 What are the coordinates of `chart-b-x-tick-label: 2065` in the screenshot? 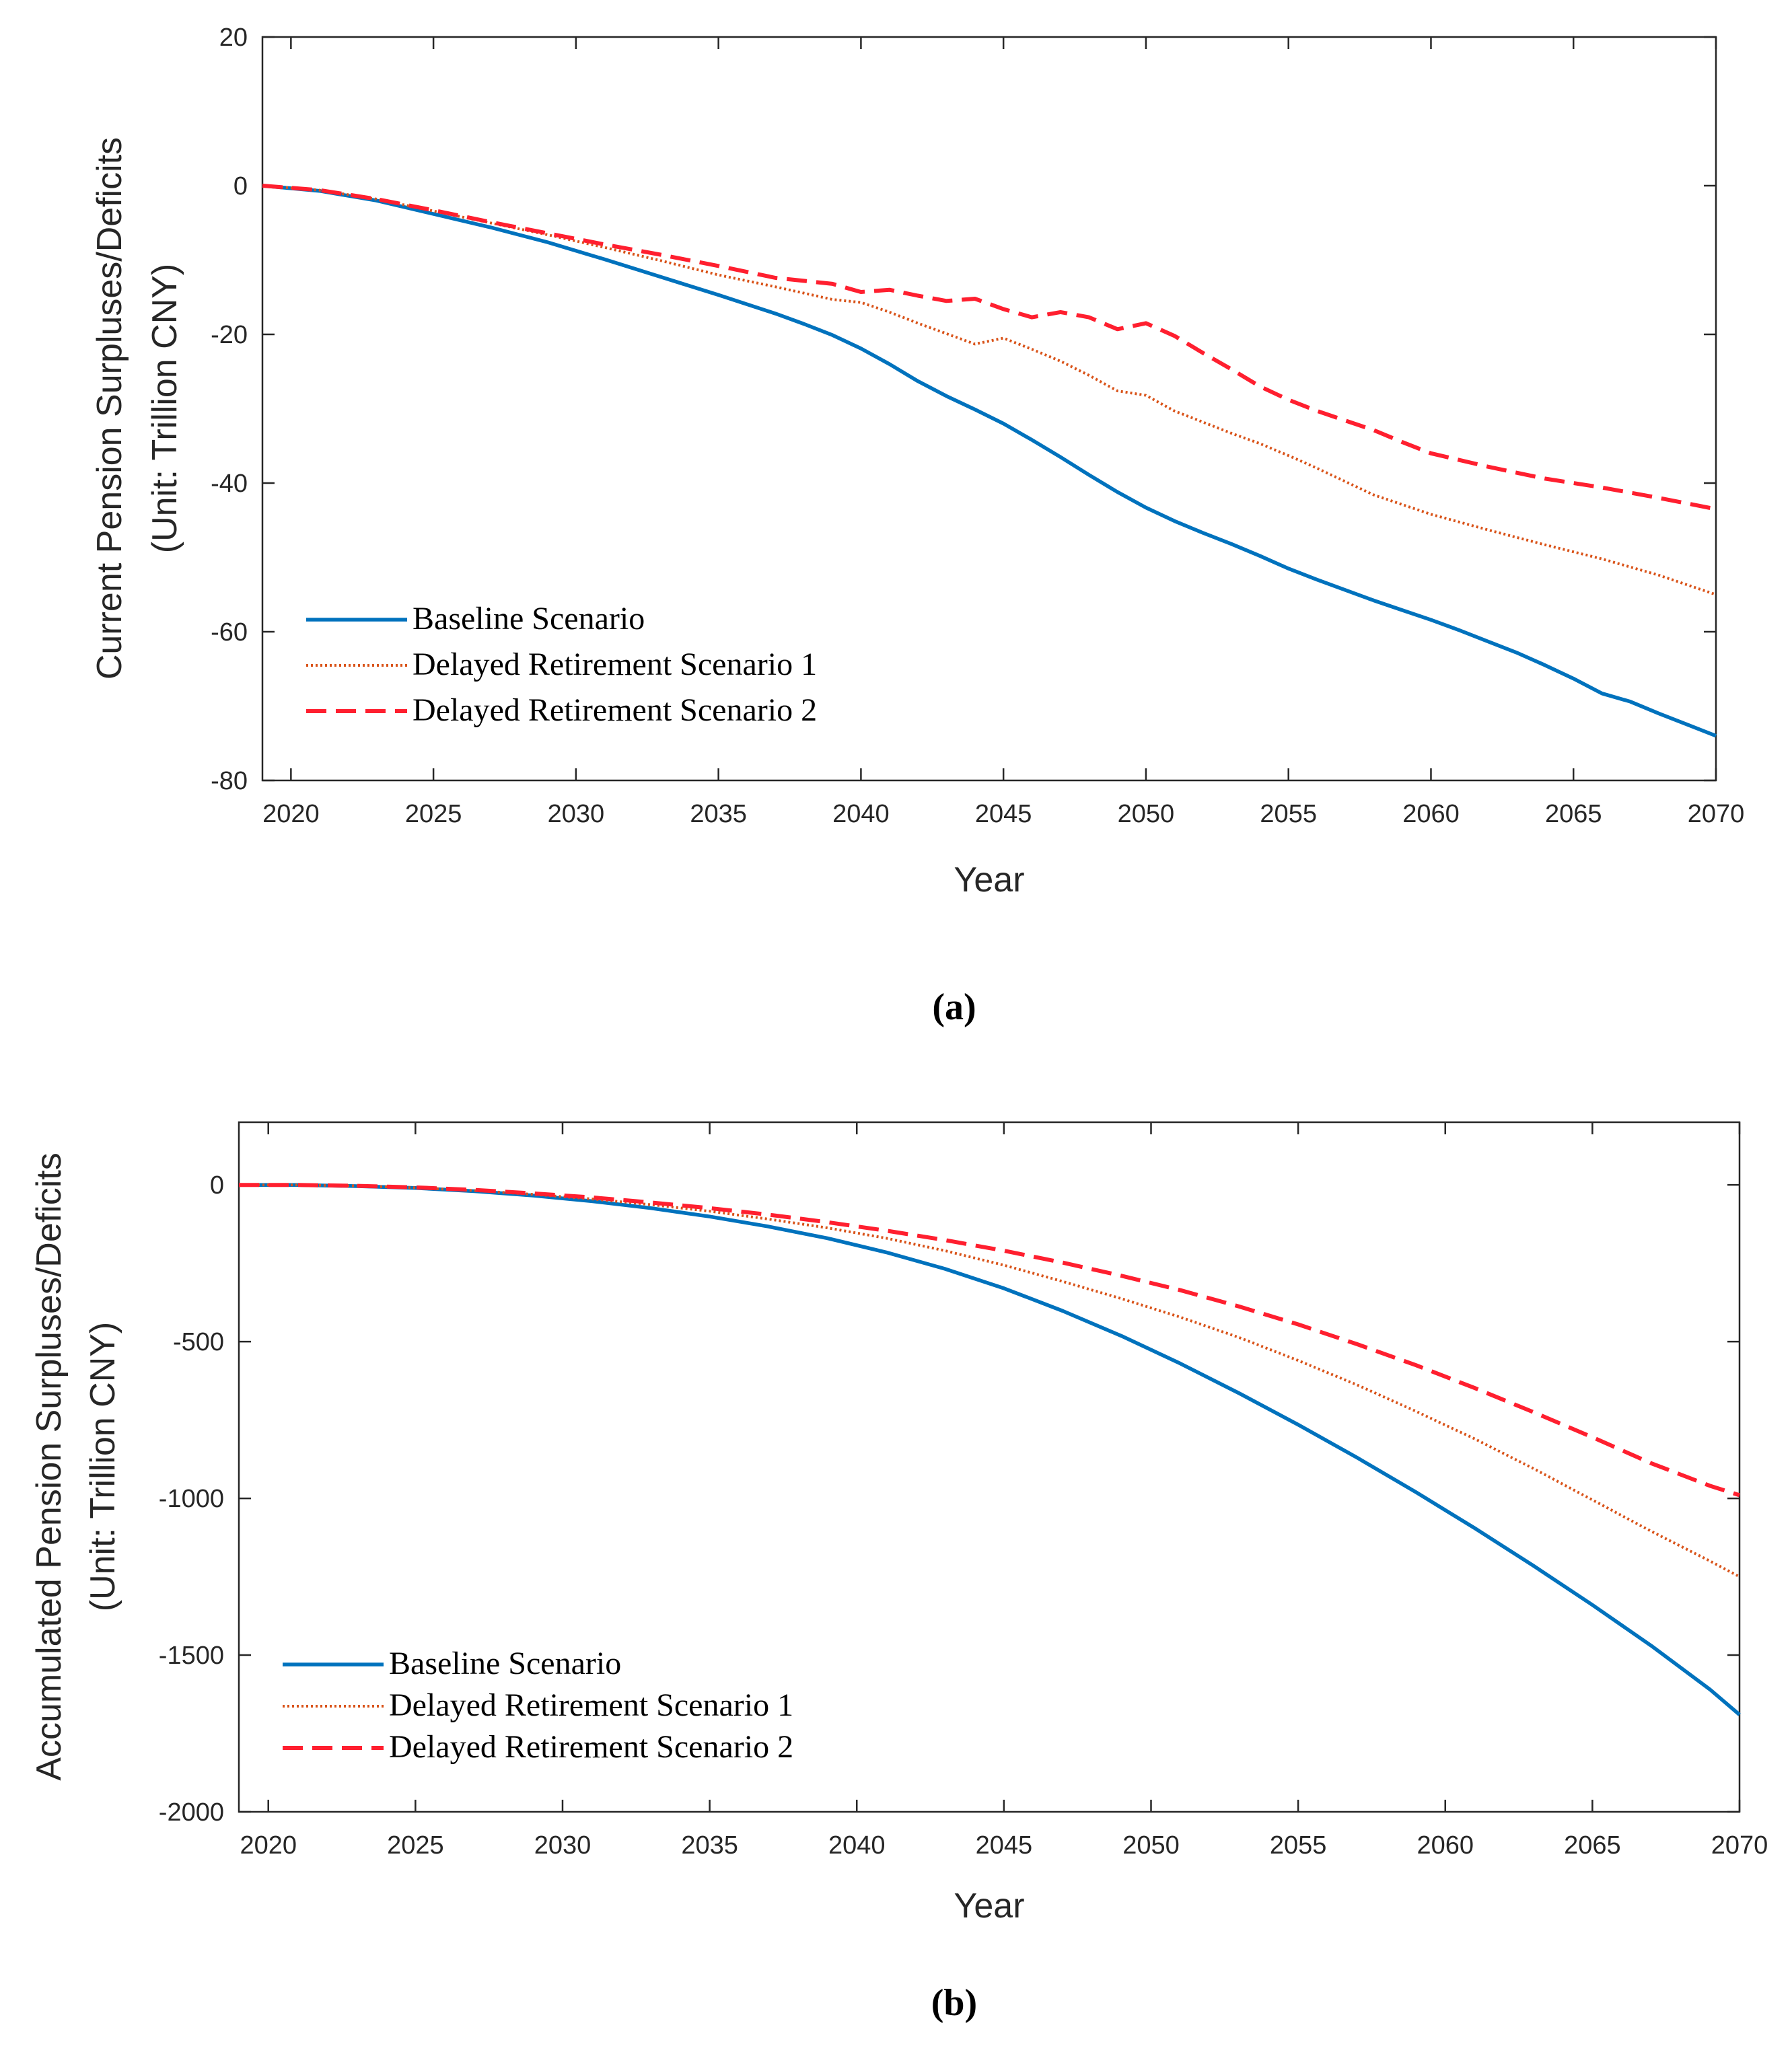 It's located at (1592, 1846).